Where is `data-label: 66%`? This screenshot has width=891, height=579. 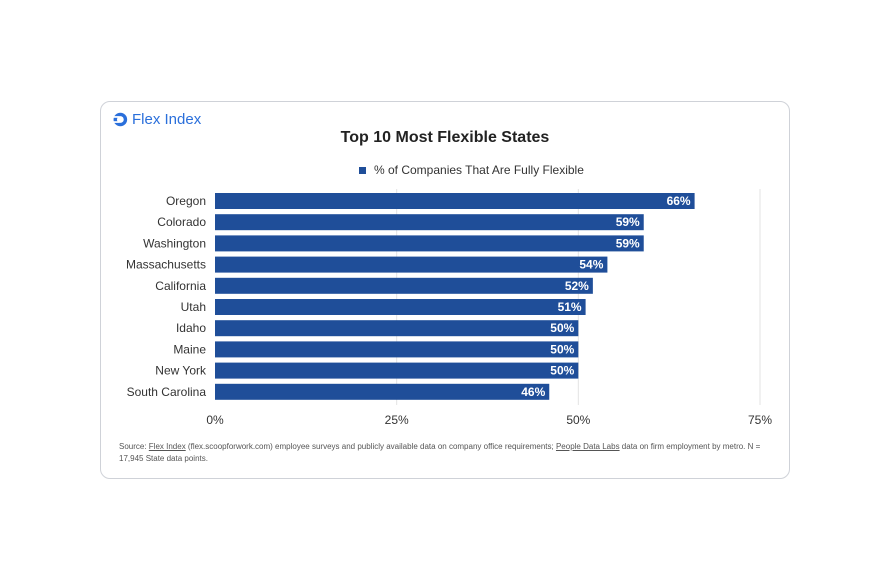 data-label: 66% is located at coordinates (679, 201).